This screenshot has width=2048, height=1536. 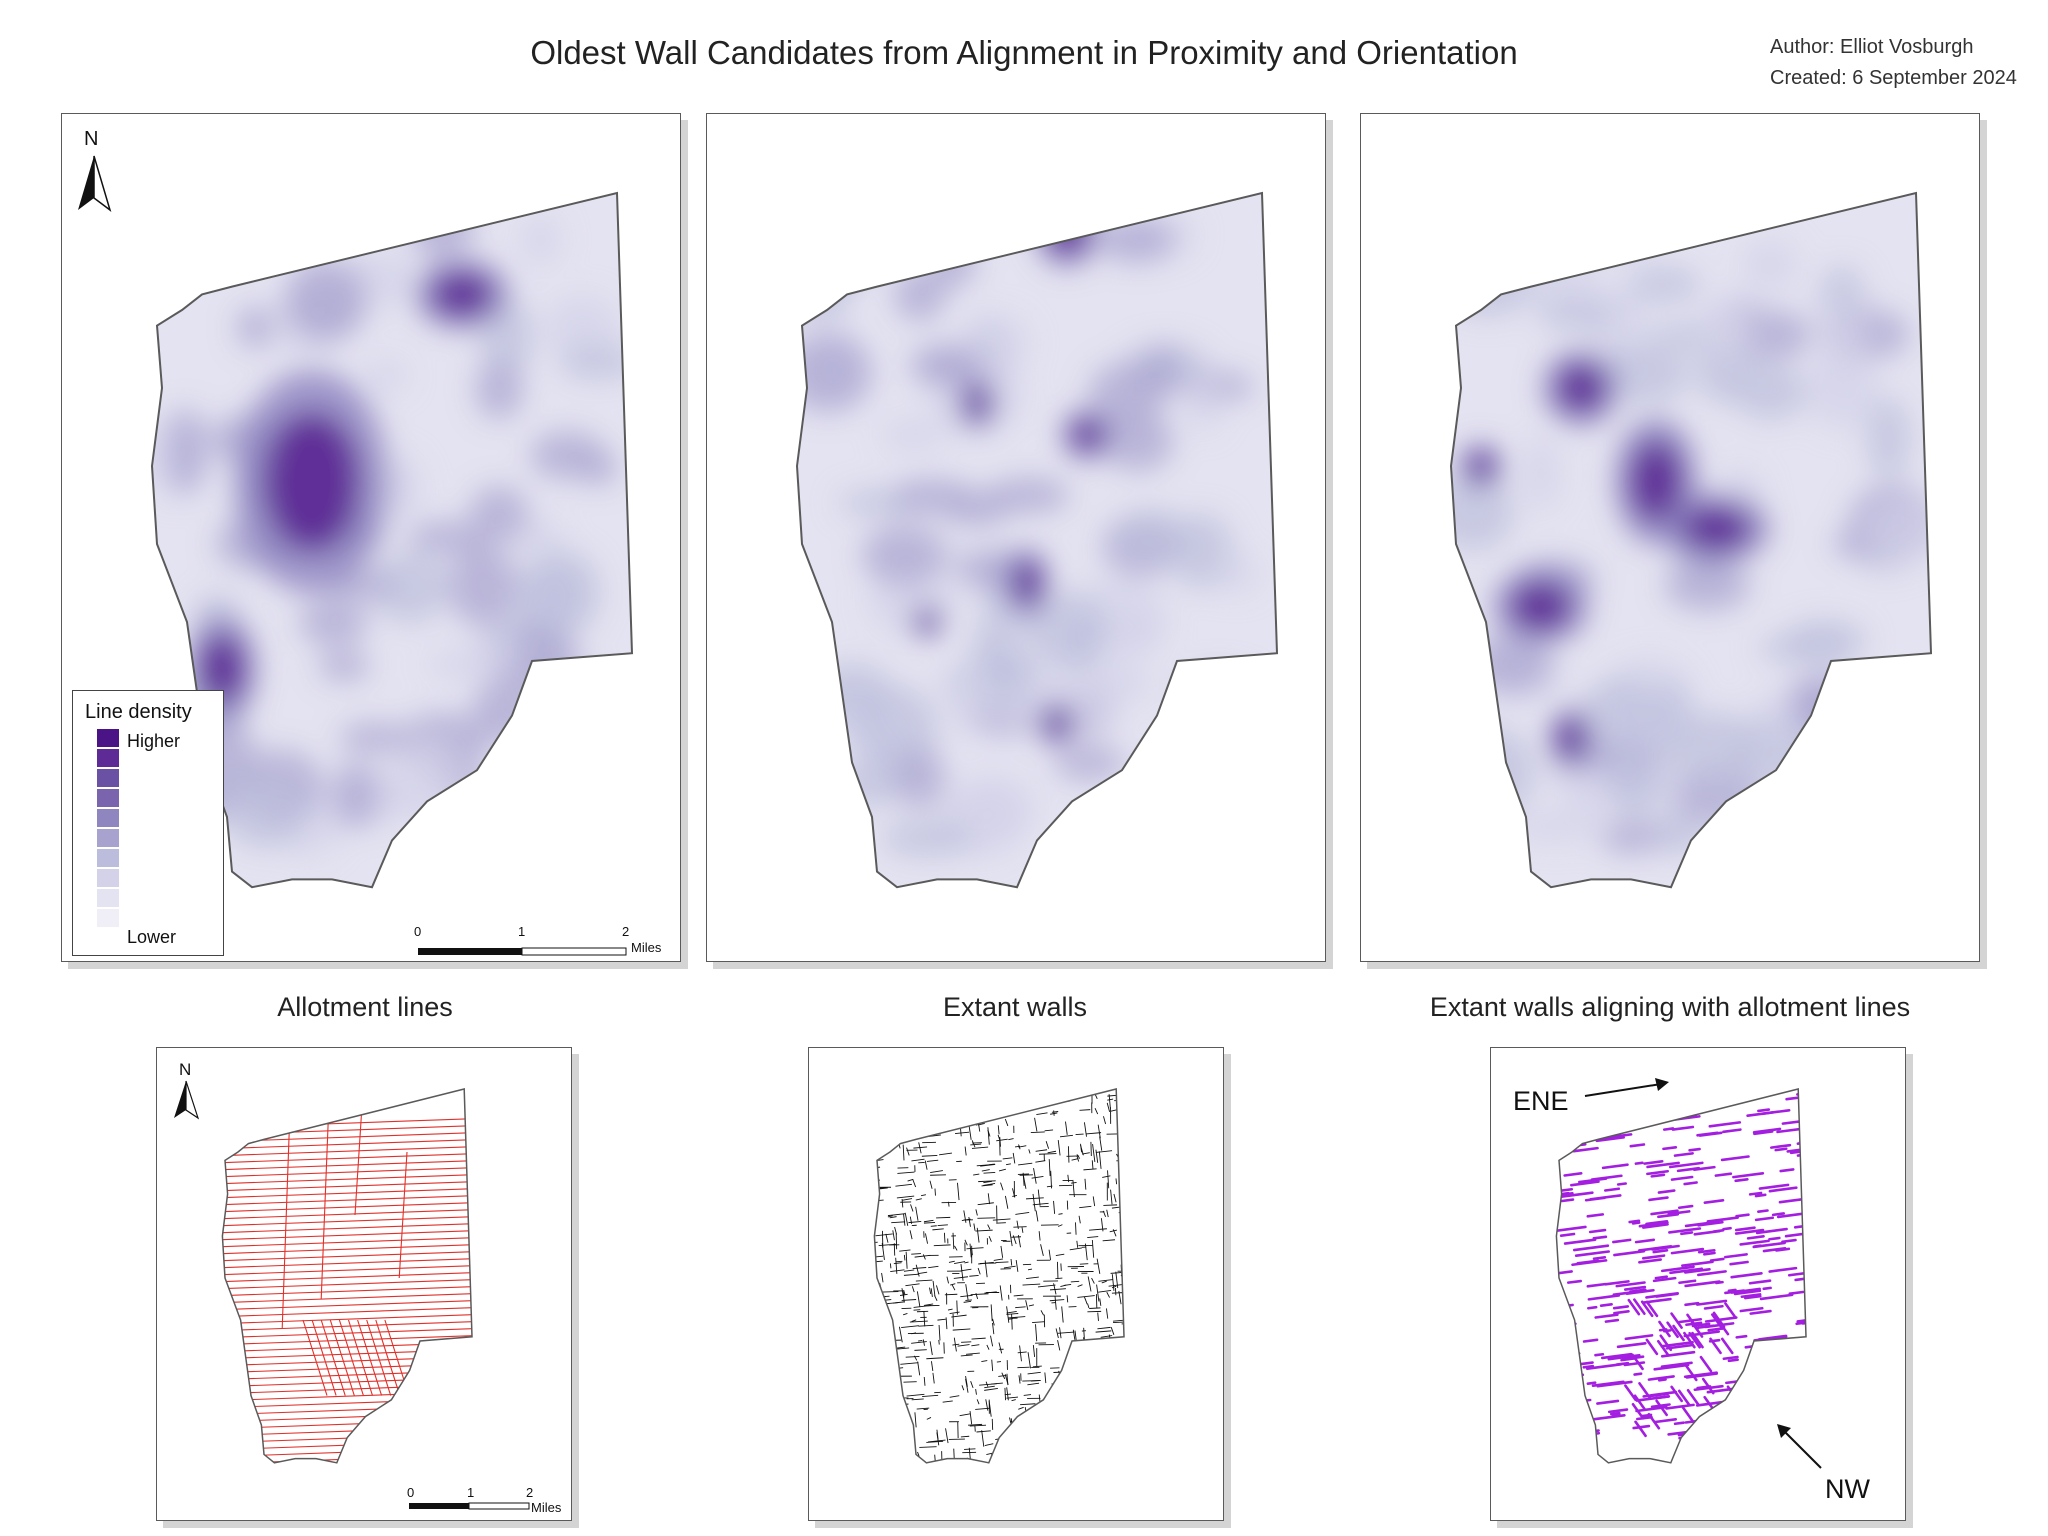 I want to click on nw-label: NW, so click(x=1847, y=1489).